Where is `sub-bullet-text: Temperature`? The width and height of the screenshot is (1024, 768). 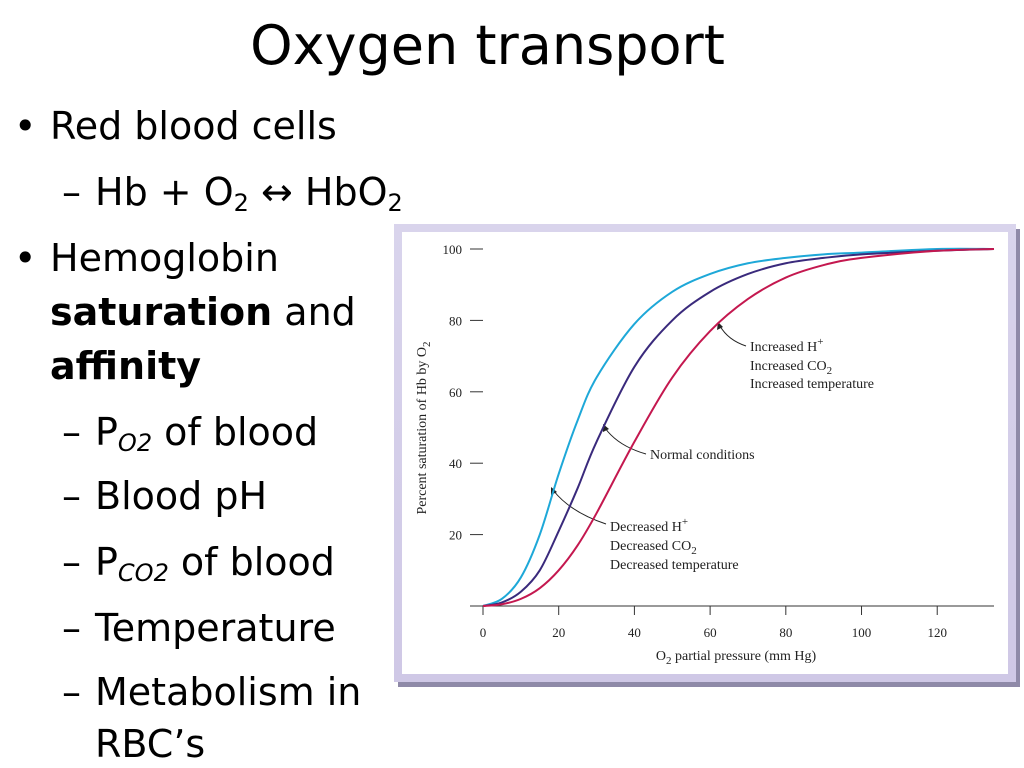 sub-bullet-text: Temperature is located at coordinates (215, 628).